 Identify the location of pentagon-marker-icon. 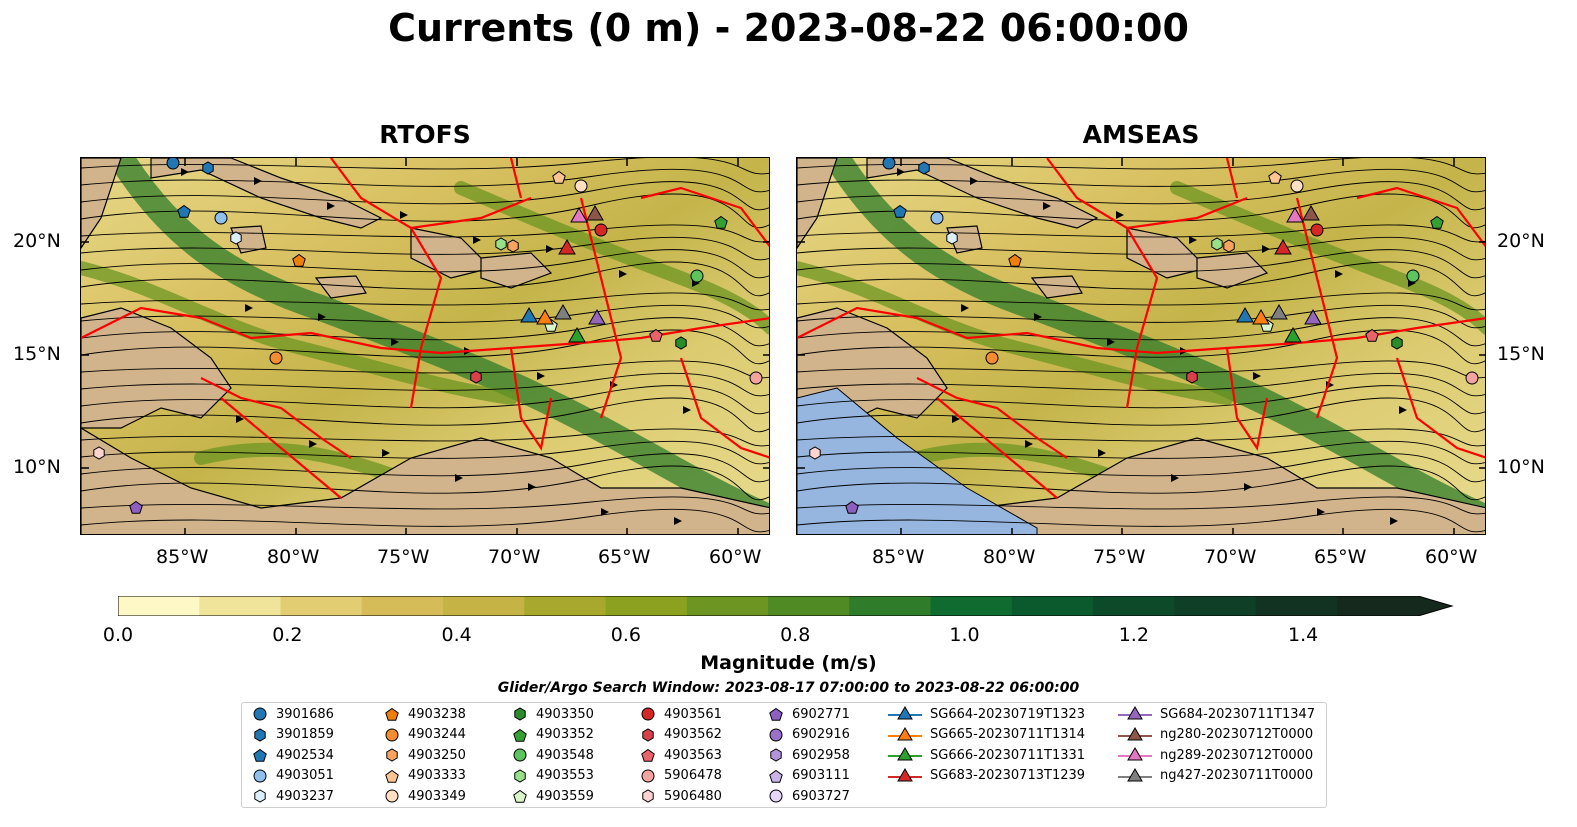
(648, 755).